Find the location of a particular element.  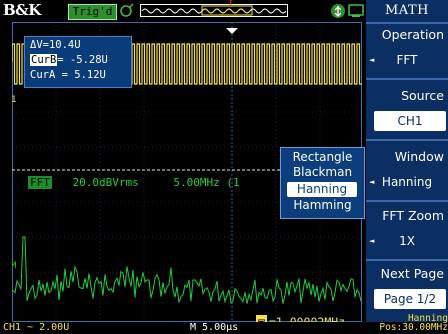

ch1-ground-marker: 1 is located at coordinates (14, 100).